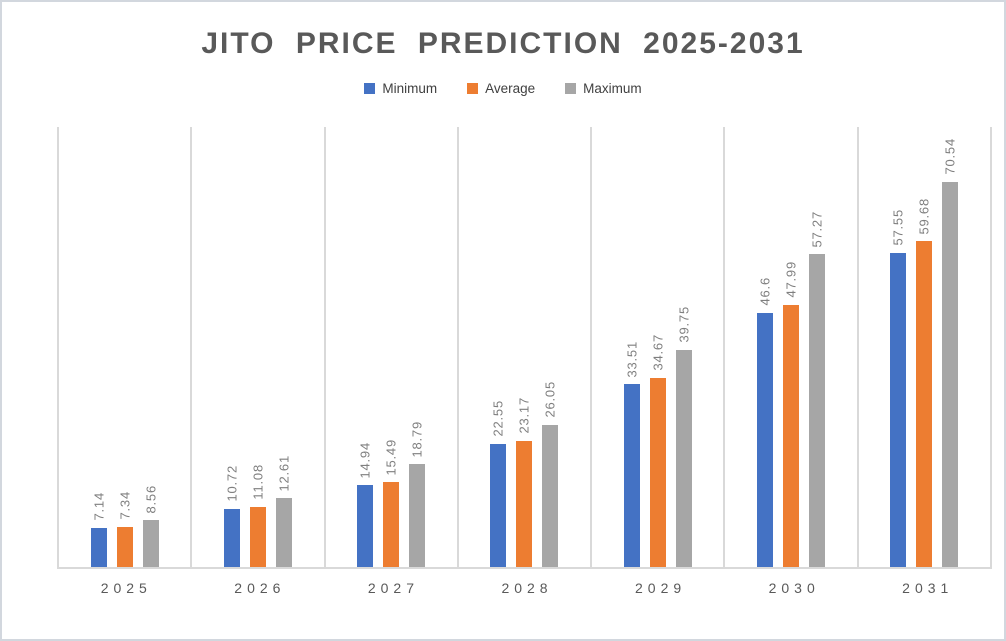  Describe the element at coordinates (657, 450) in the screenshot. I see `bar-average-2029: 34.67` at that location.